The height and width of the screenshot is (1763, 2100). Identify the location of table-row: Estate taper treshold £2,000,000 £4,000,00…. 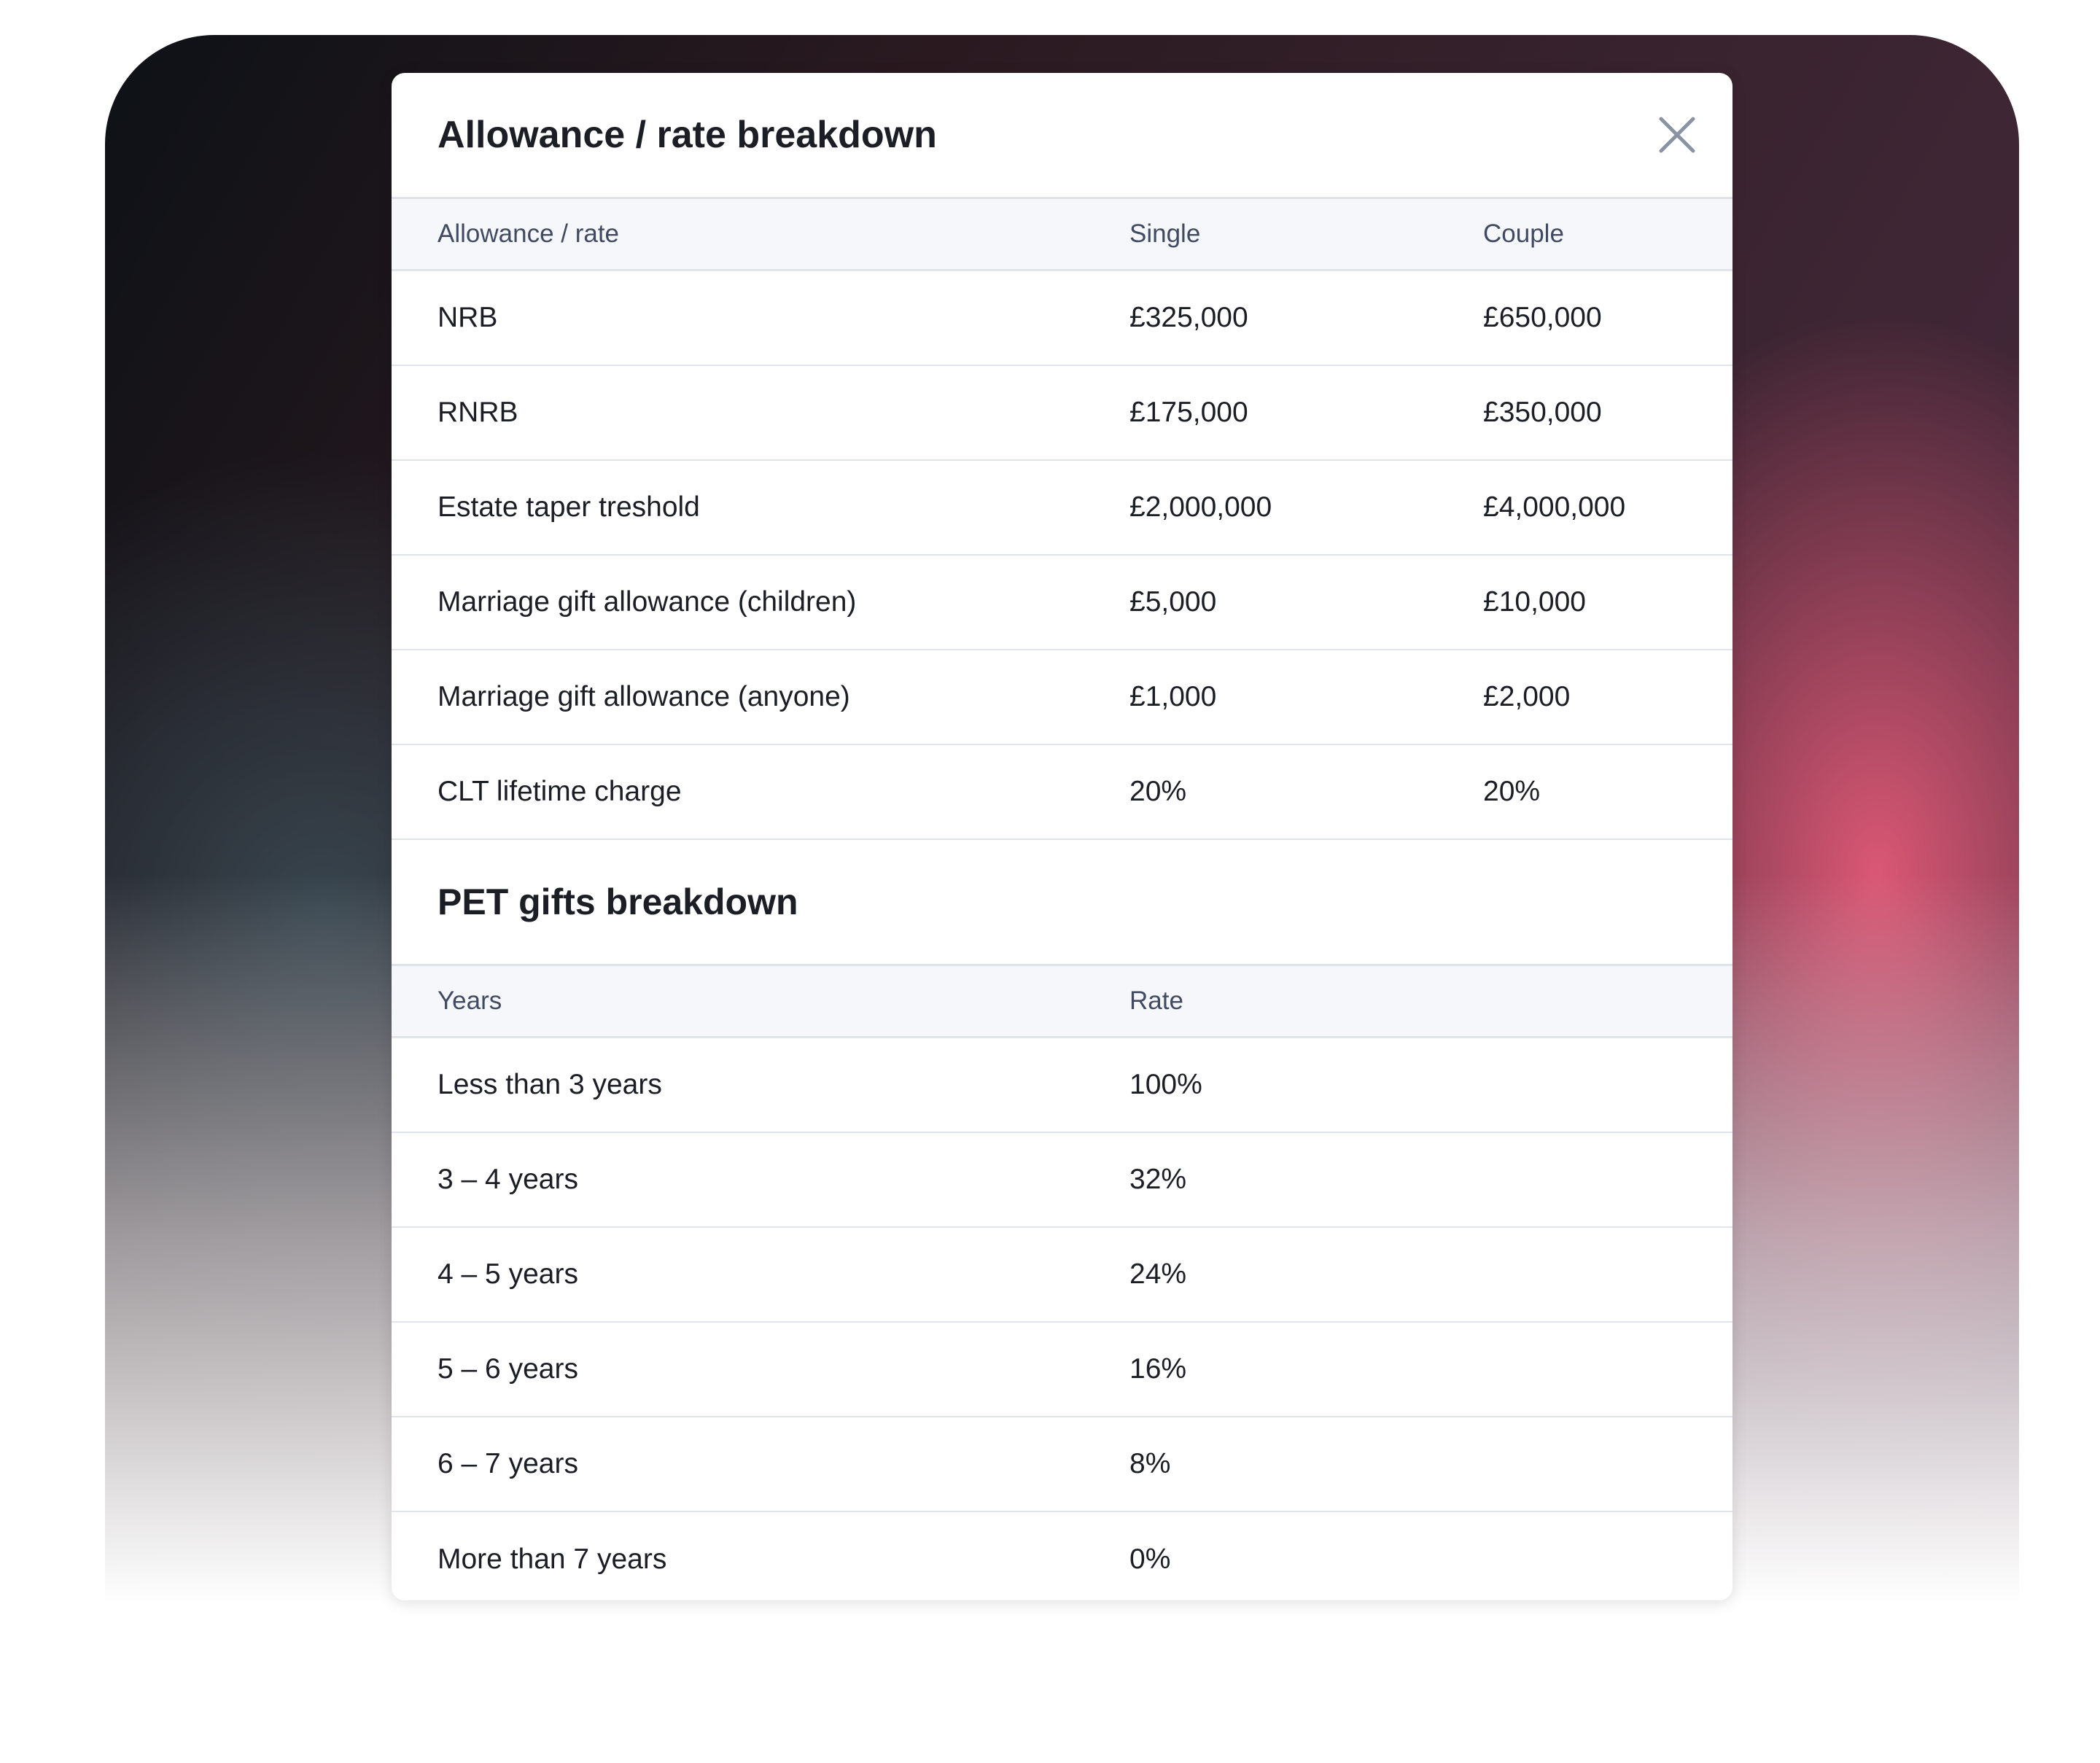
(1062, 507).